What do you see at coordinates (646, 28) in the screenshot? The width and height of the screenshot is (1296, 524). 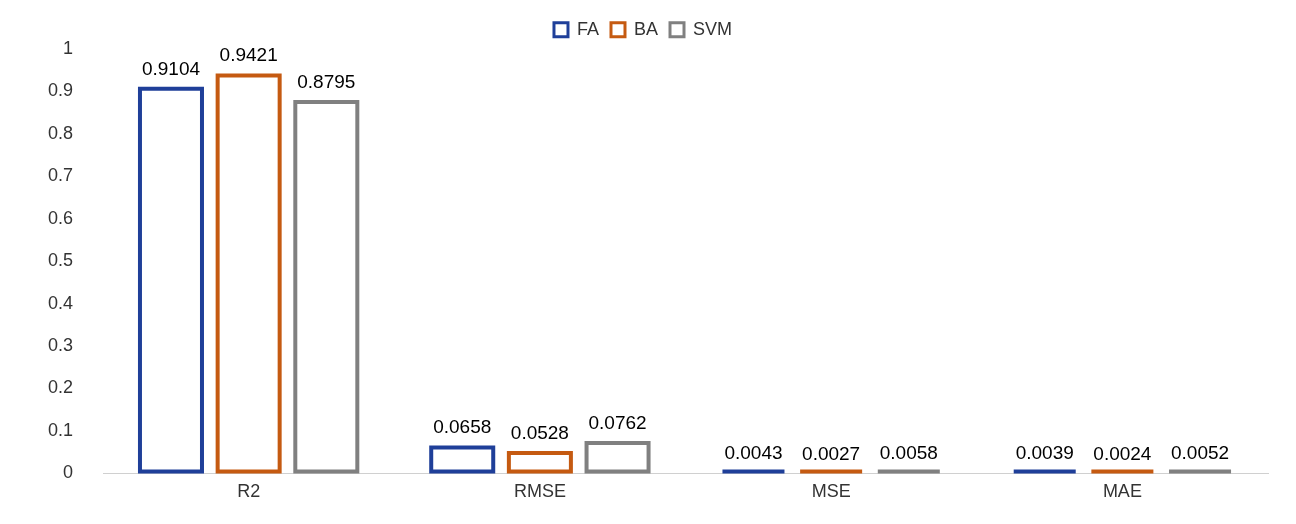 I see `legend-label: BA` at bounding box center [646, 28].